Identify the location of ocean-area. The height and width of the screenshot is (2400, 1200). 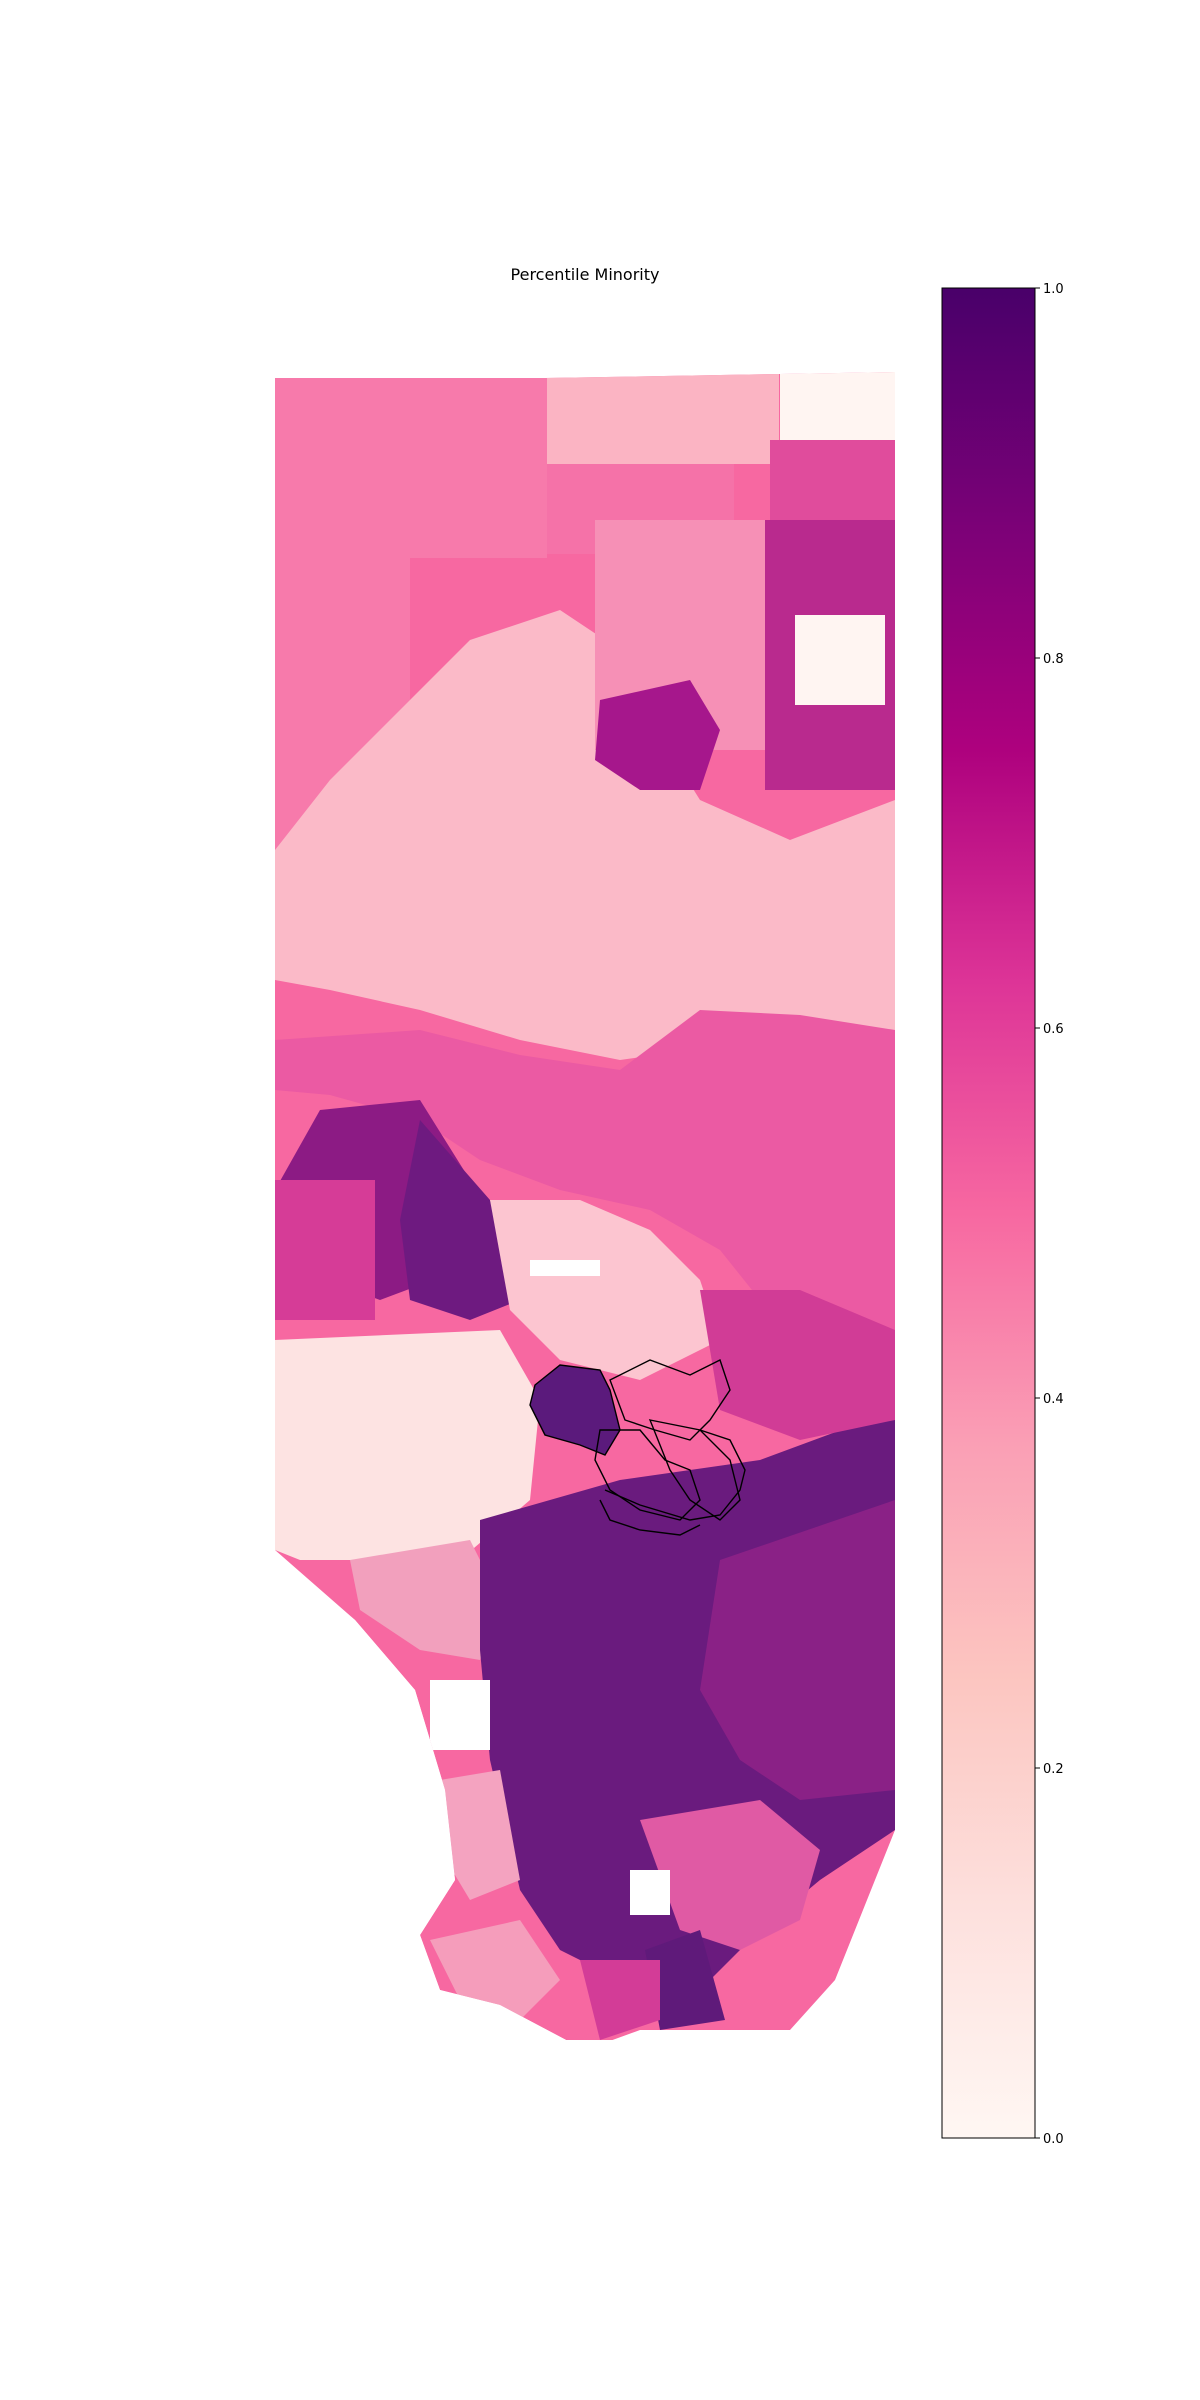
(427, 1800).